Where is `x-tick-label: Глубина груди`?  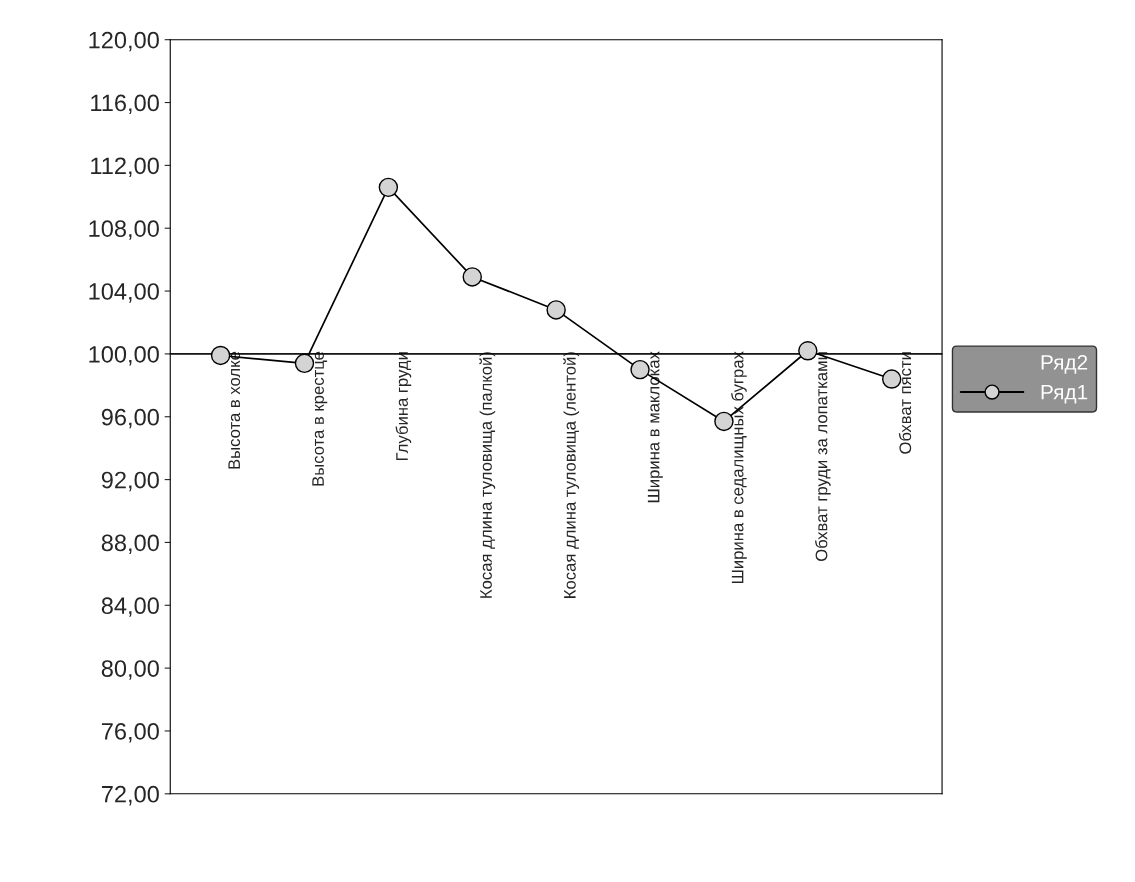
x-tick-label: Глубина груди is located at coordinates (403, 406).